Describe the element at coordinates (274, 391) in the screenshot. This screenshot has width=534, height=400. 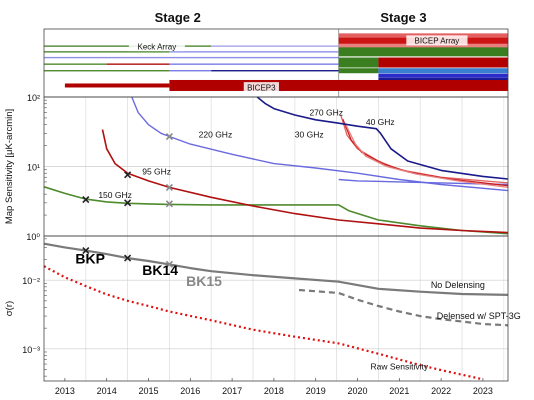
I see `x-tick-label-2018: 2018` at that location.